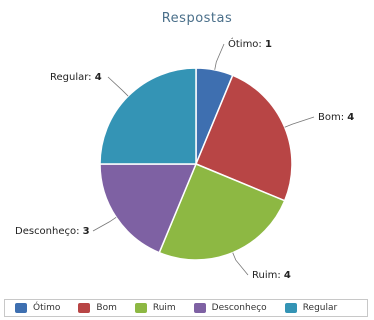 This screenshot has width=374, height=320. What do you see at coordinates (336, 117) in the screenshot?
I see `slice-label-bom: Bom: 4` at bounding box center [336, 117].